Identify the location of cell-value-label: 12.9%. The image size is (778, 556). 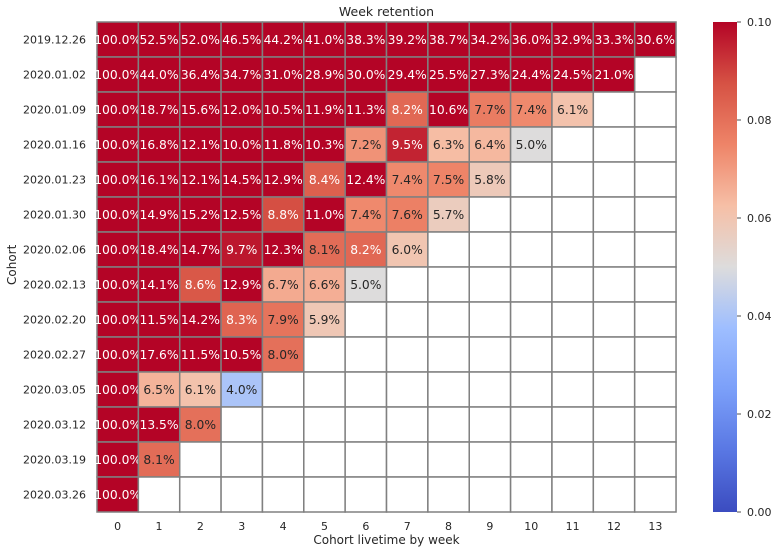
(283, 180).